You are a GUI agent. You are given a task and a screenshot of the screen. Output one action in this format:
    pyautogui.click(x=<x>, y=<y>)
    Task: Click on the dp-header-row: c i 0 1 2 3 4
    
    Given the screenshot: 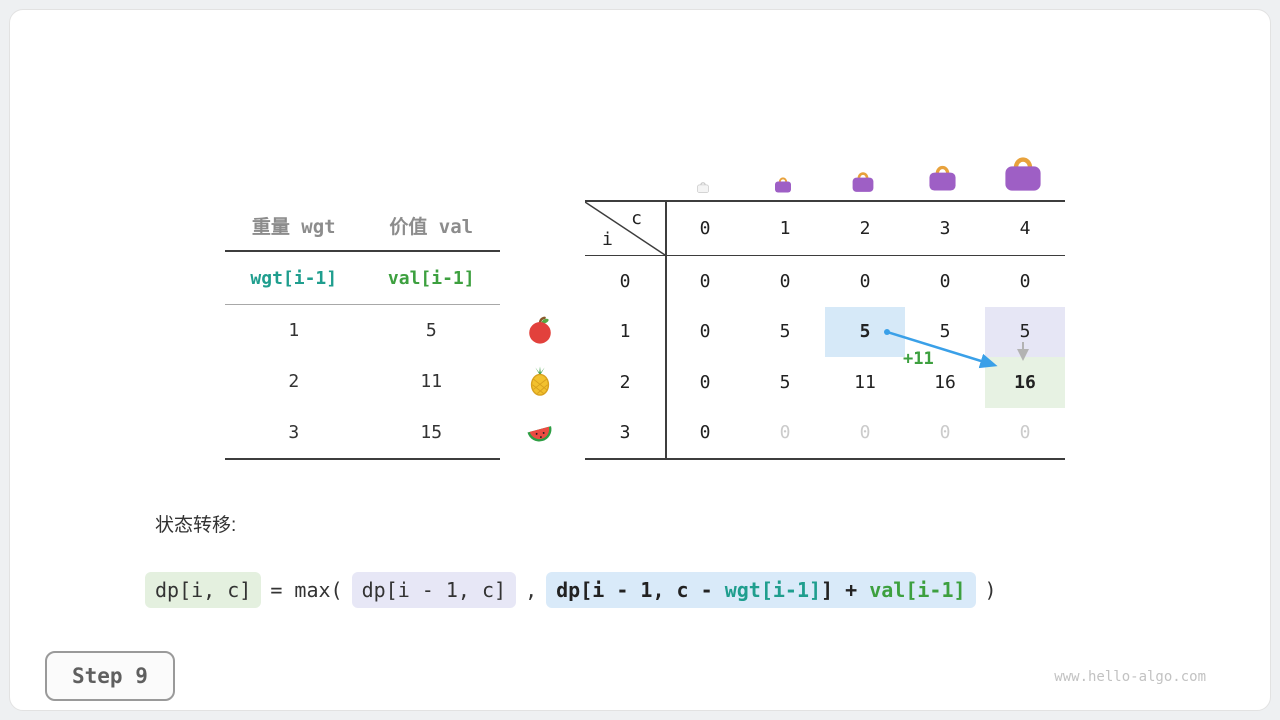 What is the action you would take?
    pyautogui.click(x=825, y=229)
    